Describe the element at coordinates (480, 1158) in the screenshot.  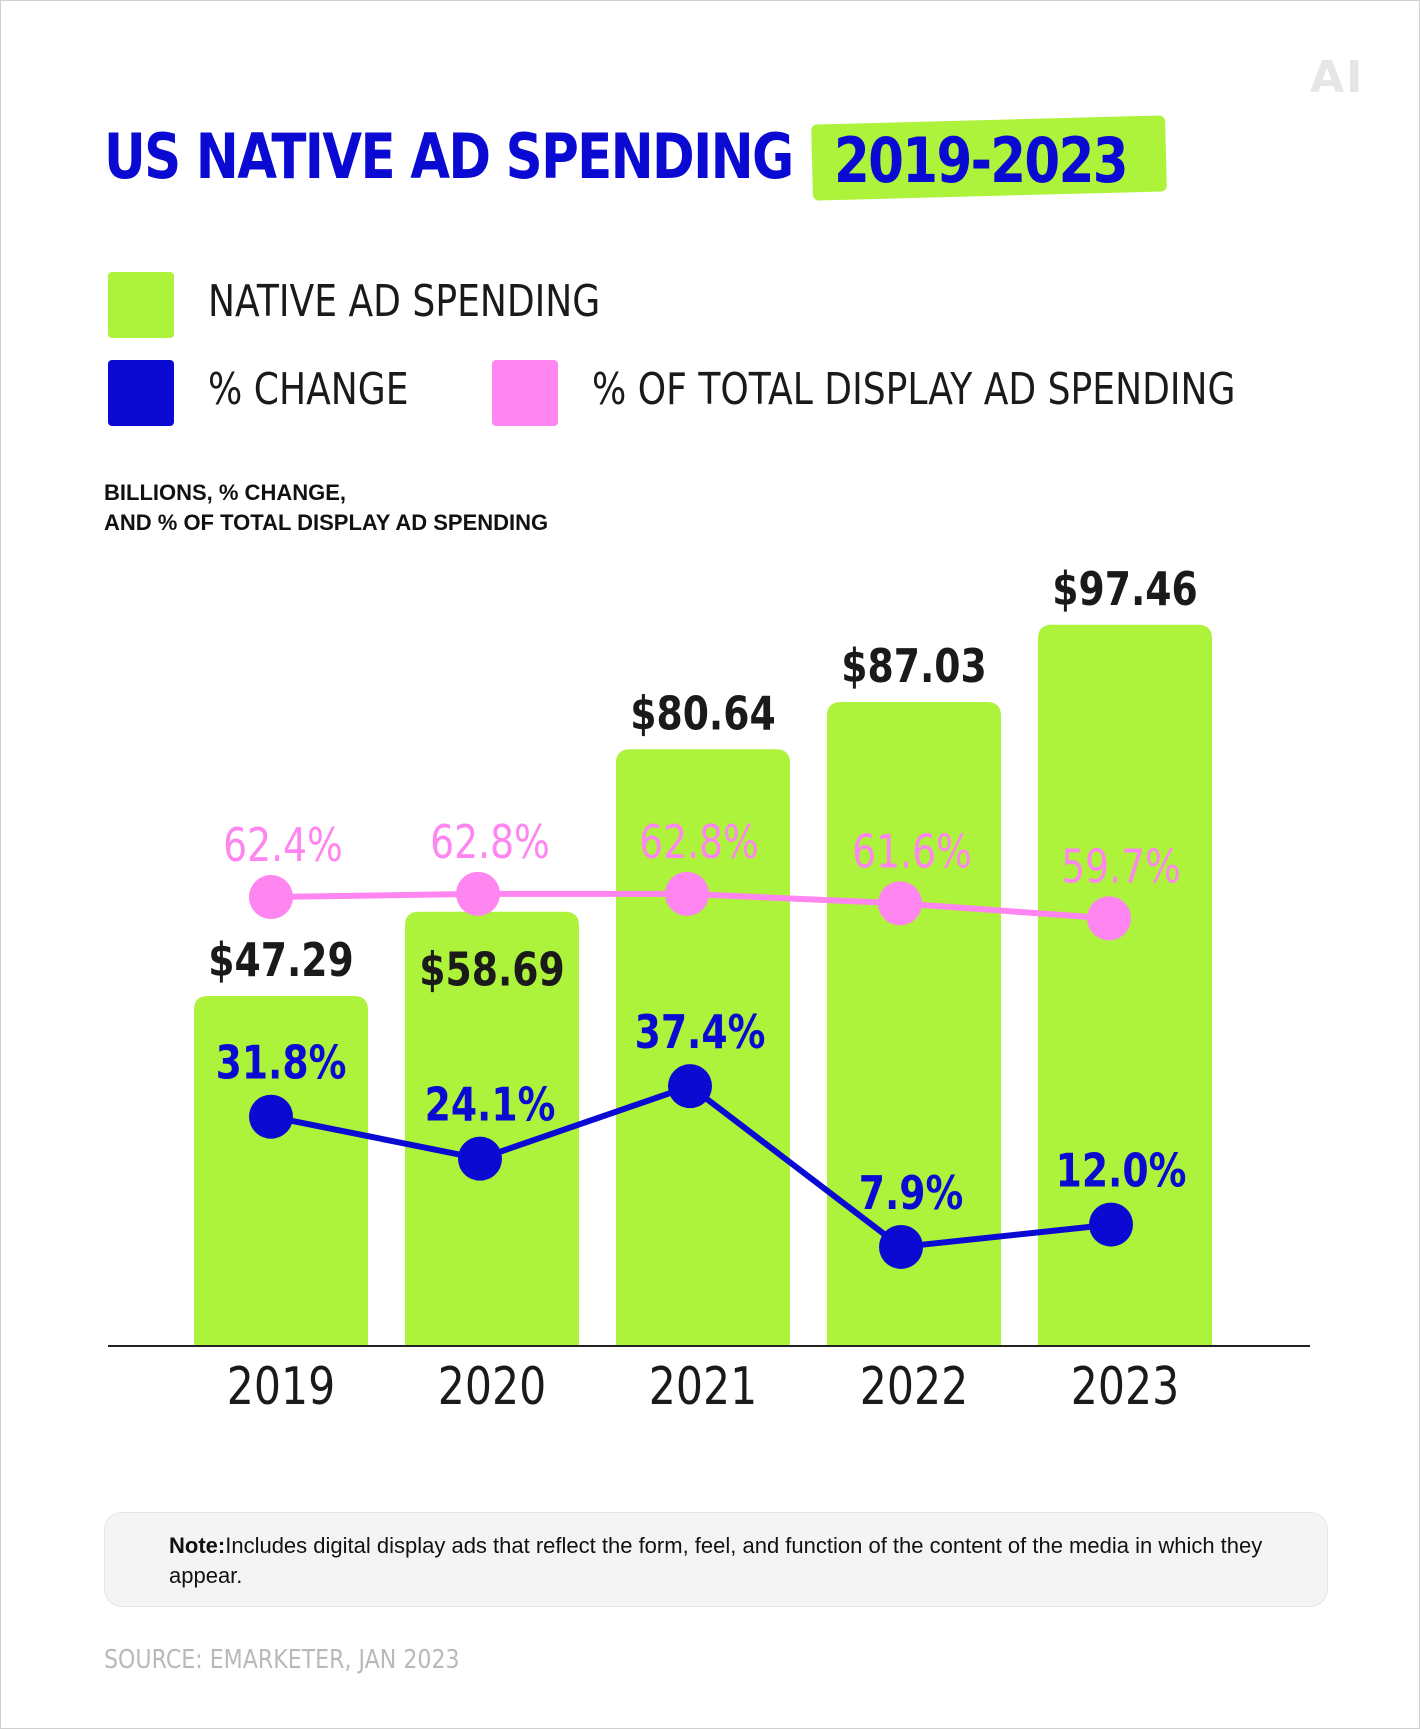
I see `change-point-2020` at that location.